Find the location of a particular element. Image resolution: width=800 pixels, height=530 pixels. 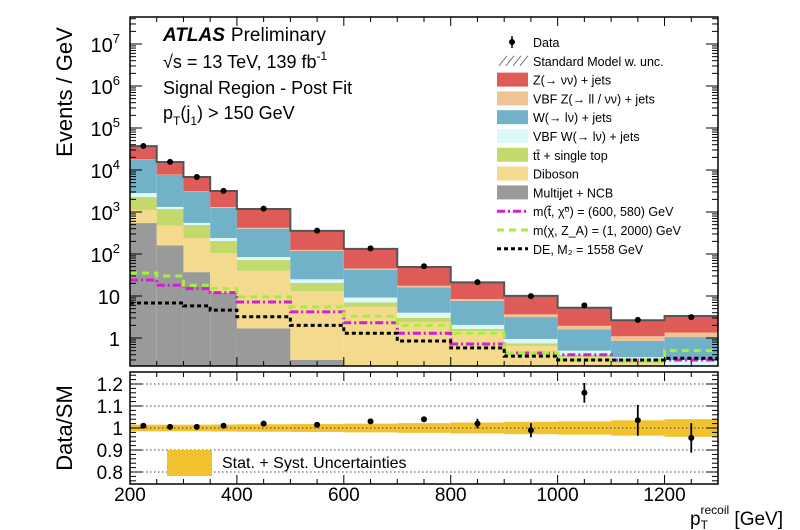

legend-sm-label: Standard Model w. unc. is located at coordinates (598, 62).